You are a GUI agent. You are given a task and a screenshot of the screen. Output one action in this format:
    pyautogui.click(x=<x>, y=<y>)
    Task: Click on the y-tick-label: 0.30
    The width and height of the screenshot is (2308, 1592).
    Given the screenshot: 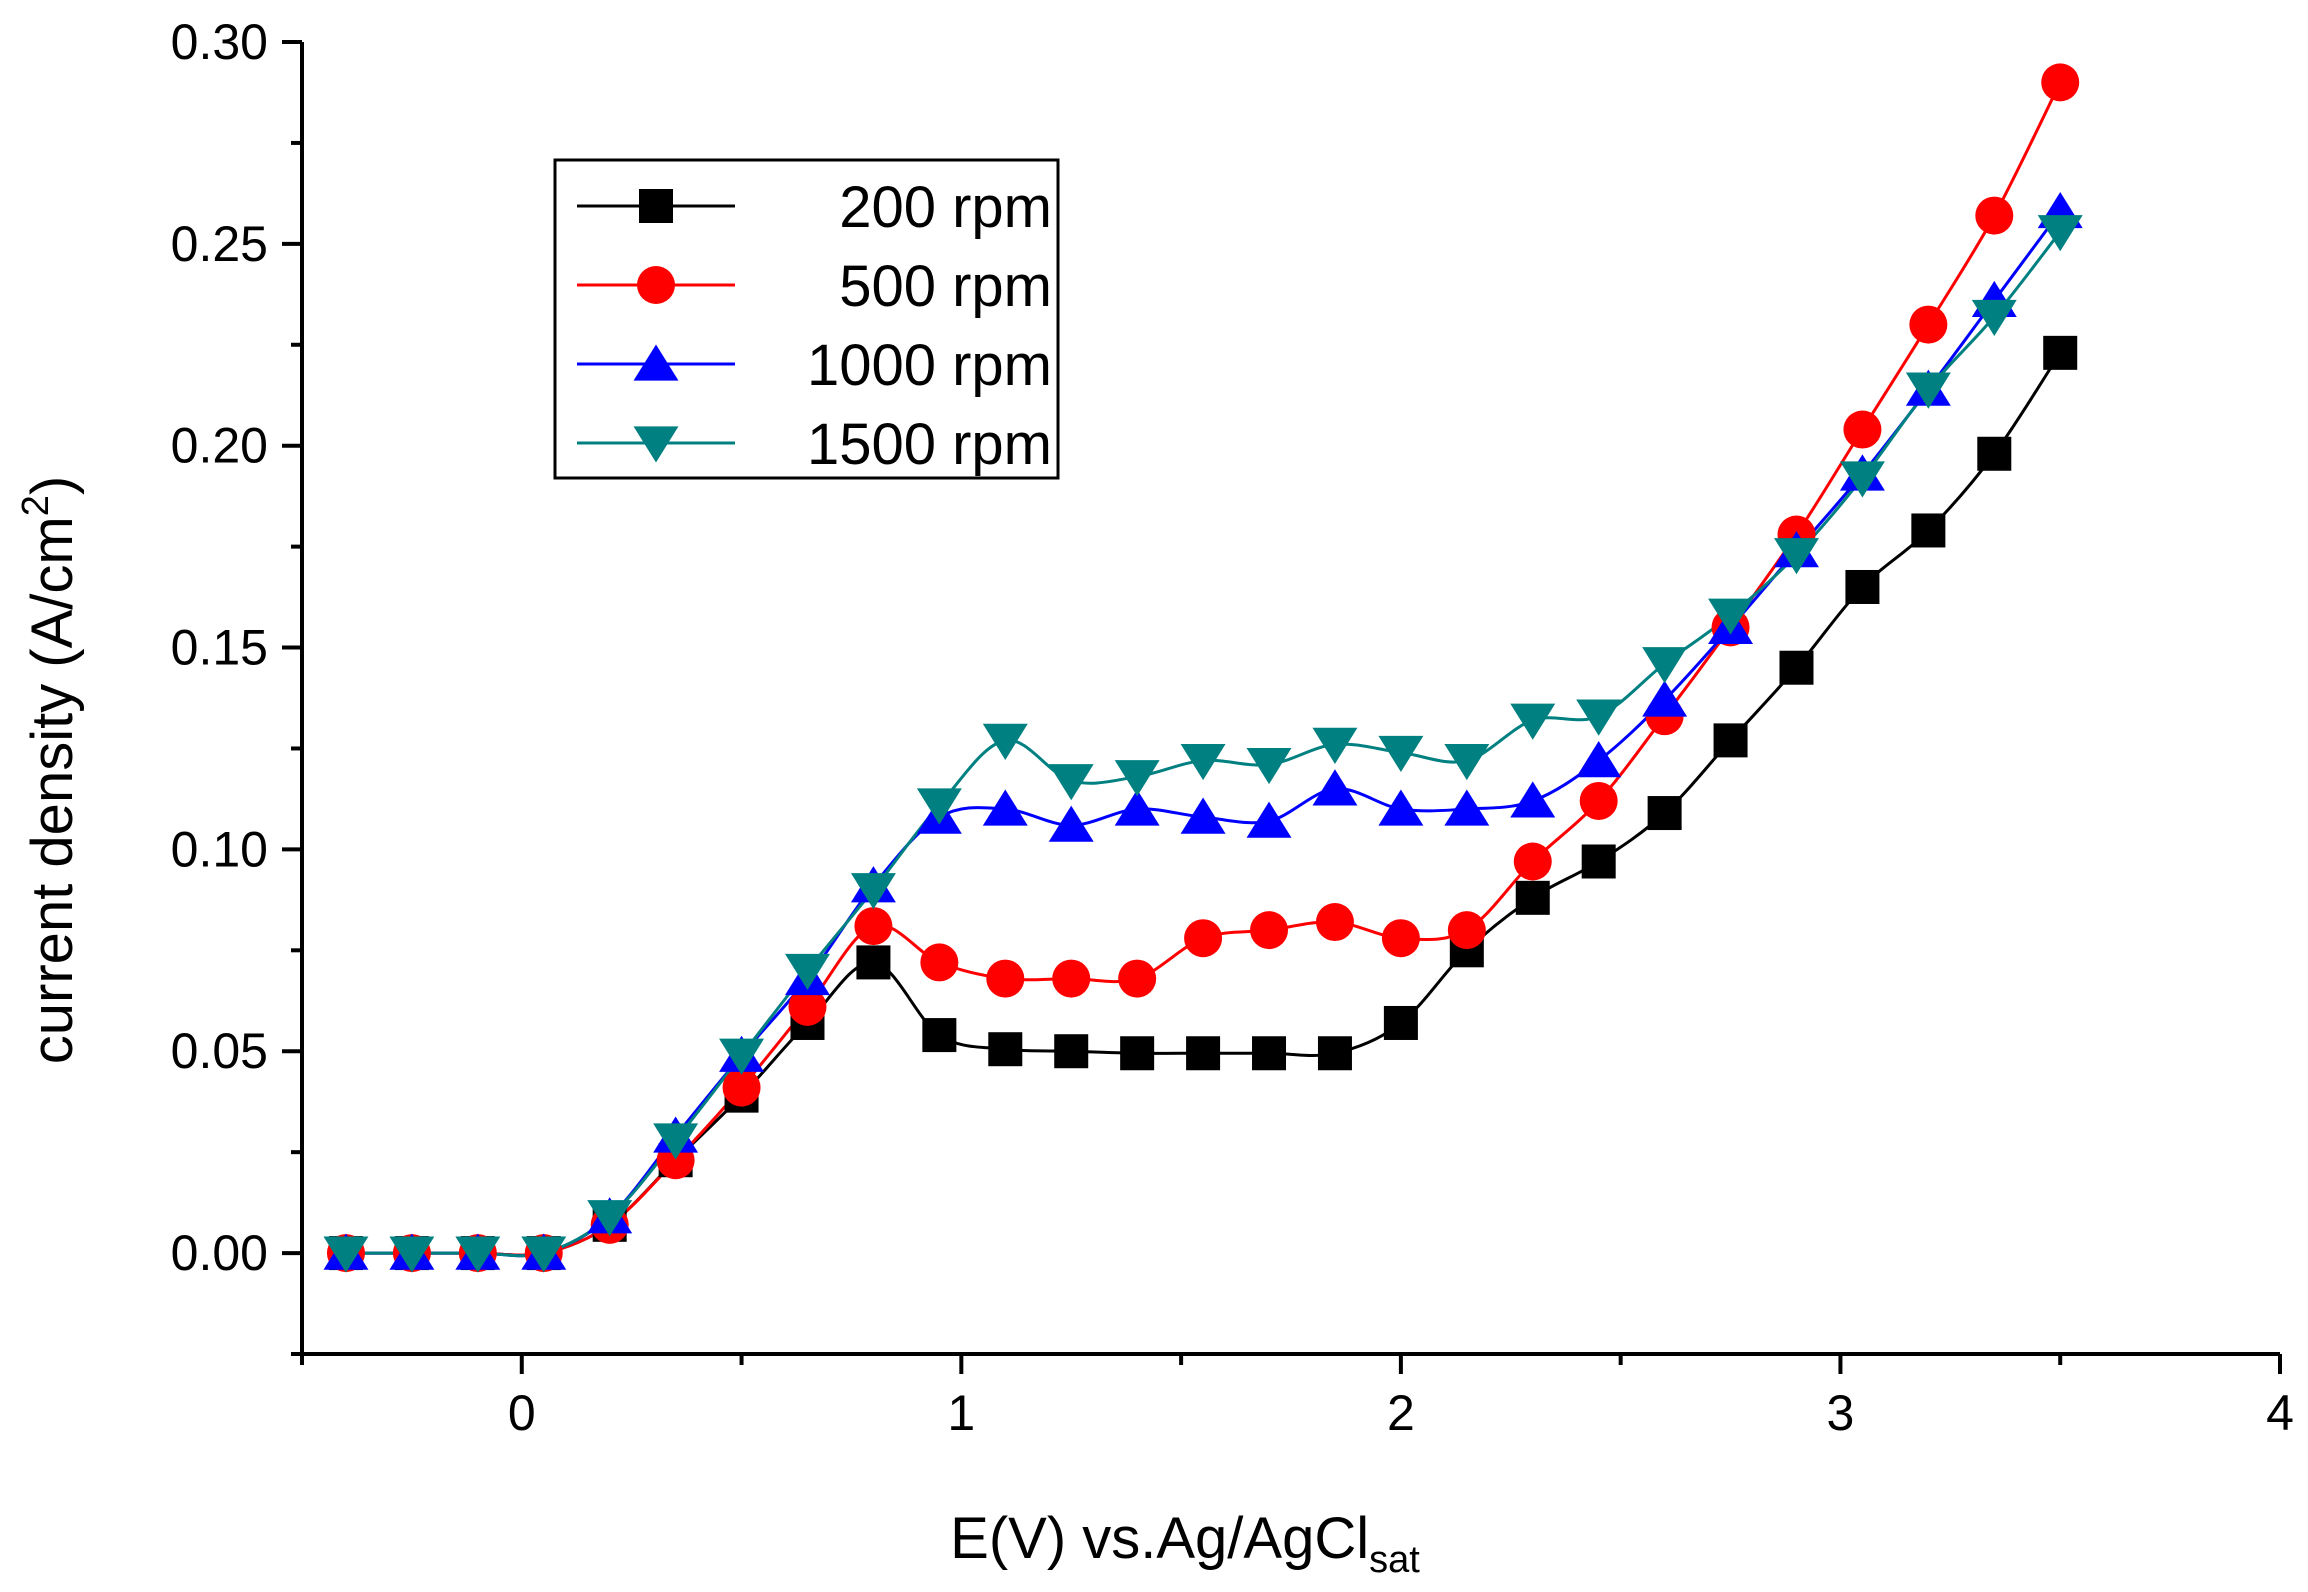 What is the action you would take?
    pyautogui.click(x=219, y=42)
    